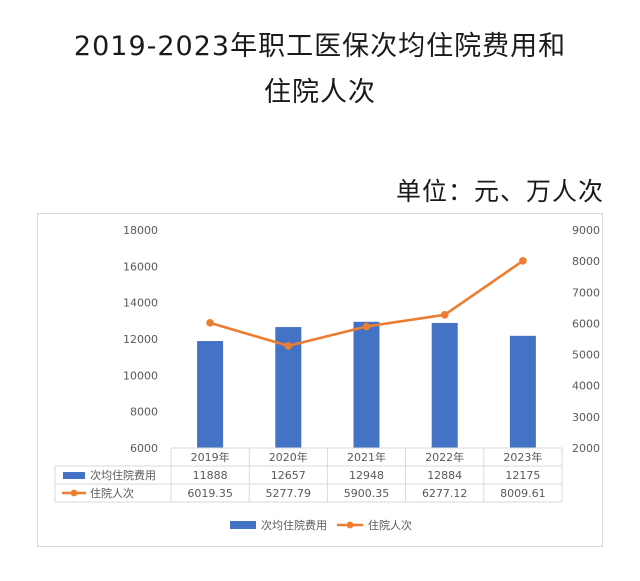  I want to click on table-cell: 11888, so click(210, 475).